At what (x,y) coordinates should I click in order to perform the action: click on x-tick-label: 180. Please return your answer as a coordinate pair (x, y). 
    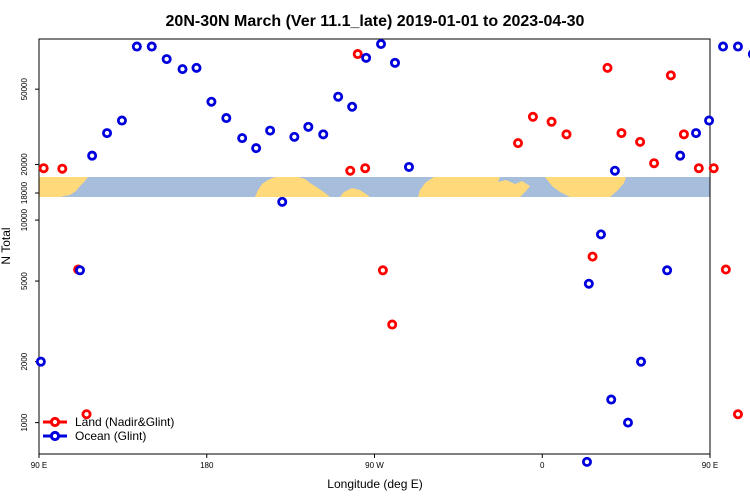
    Looking at the image, I should click on (207, 465).